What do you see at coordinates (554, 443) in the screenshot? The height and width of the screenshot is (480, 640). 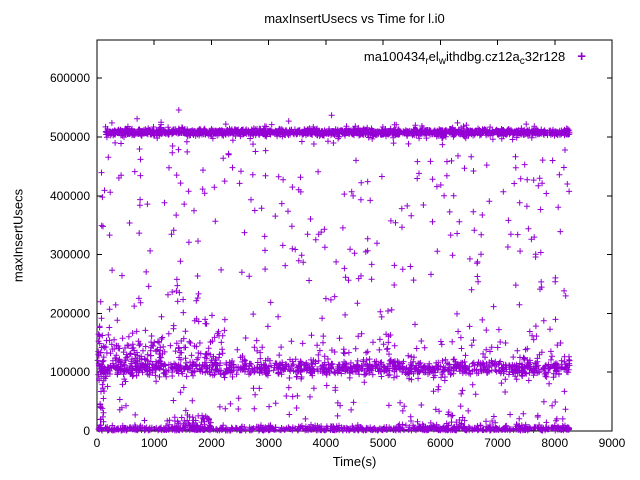 I see `x-tick-label: 8000` at bounding box center [554, 443].